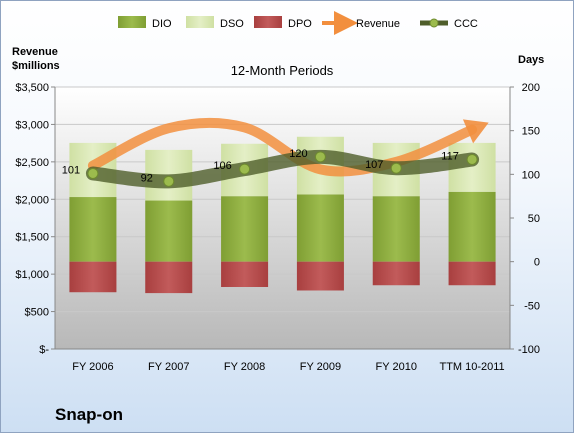 Image resolution: width=574 pixels, height=433 pixels. Describe the element at coordinates (32, 125) in the screenshot. I see `left-tick-label: $3,000` at that location.